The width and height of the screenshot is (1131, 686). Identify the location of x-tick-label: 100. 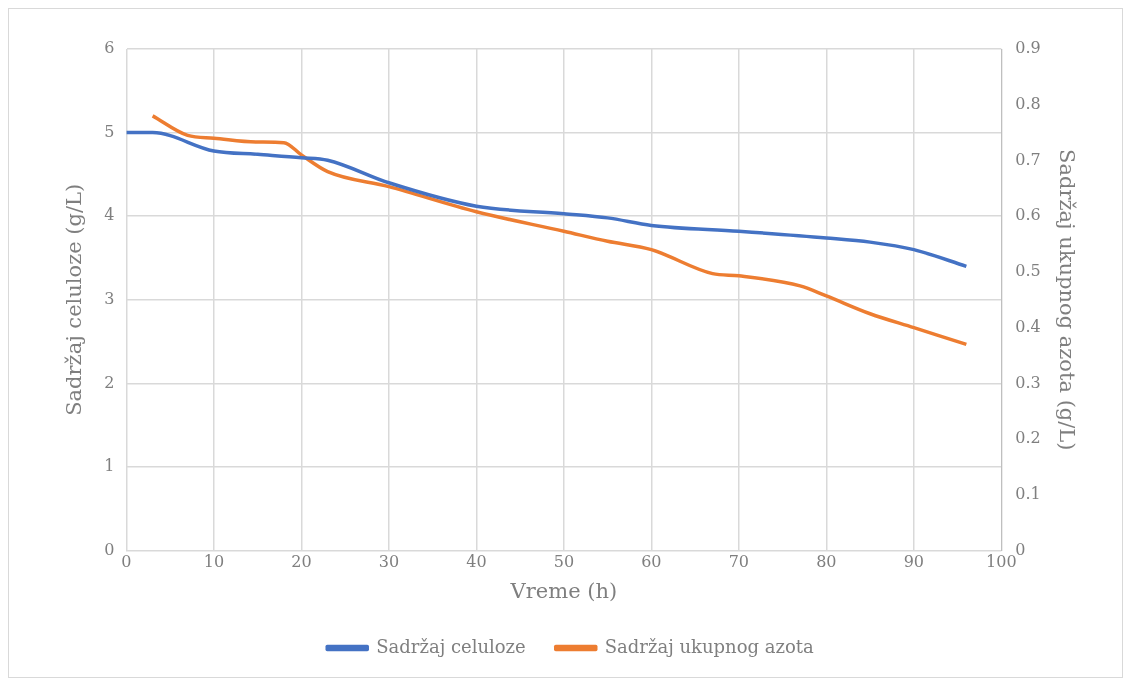
(1001, 562).